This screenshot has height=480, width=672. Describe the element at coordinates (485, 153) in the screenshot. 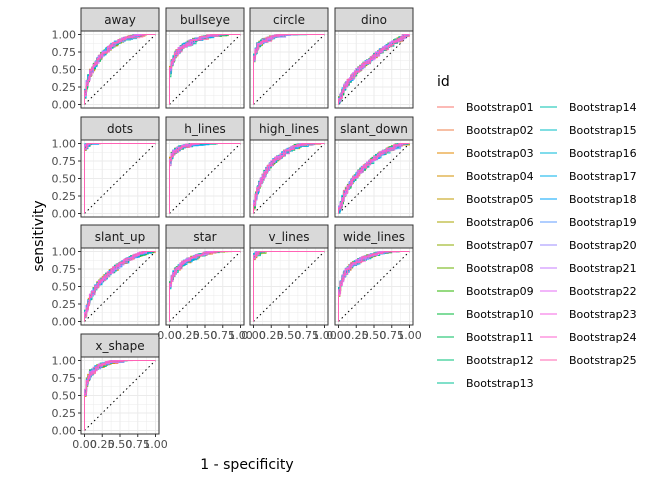

I see `legend-item-Bootstrap03: Bootstrap03` at that location.